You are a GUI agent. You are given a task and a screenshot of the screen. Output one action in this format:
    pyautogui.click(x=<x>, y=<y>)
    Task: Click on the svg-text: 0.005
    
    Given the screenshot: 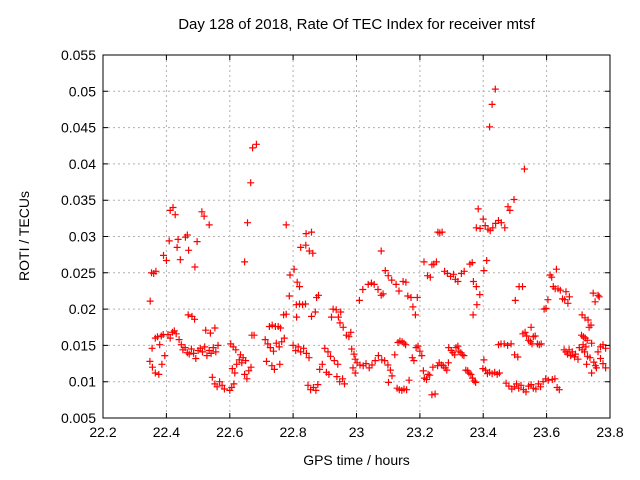 What is the action you would take?
    pyautogui.click(x=78, y=418)
    